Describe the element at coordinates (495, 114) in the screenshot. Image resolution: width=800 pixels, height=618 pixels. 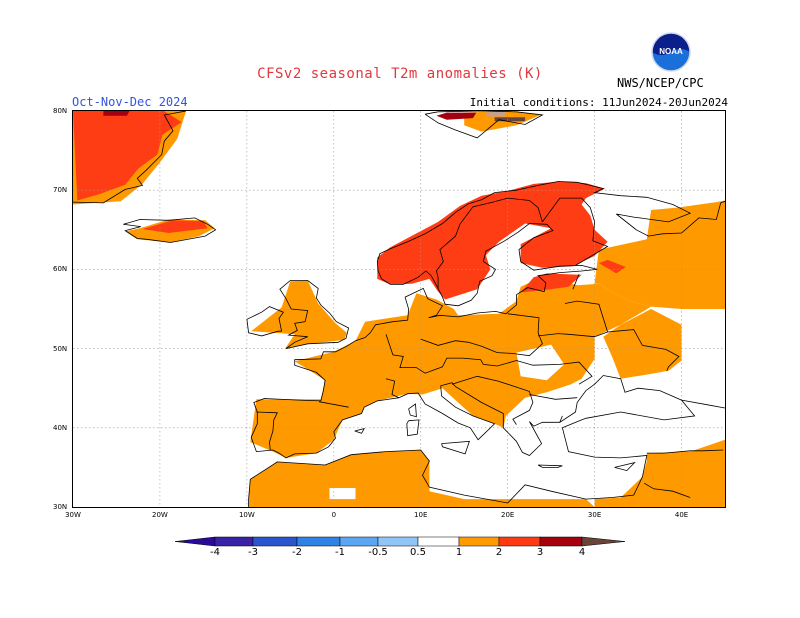
I see `anomaly-region-svalbard-tan` at that location.